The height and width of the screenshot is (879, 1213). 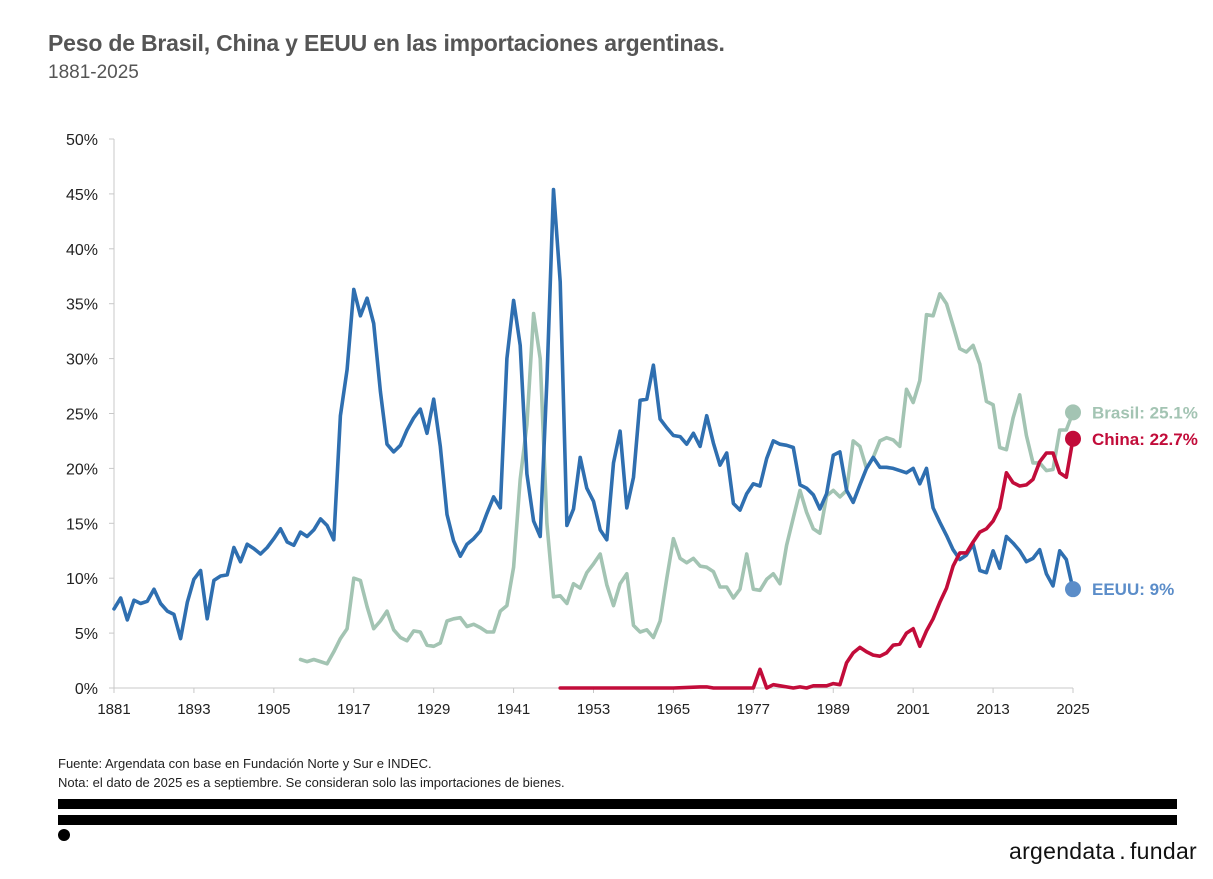 What do you see at coordinates (64, 835) in the screenshot?
I see `footer-dot` at bounding box center [64, 835].